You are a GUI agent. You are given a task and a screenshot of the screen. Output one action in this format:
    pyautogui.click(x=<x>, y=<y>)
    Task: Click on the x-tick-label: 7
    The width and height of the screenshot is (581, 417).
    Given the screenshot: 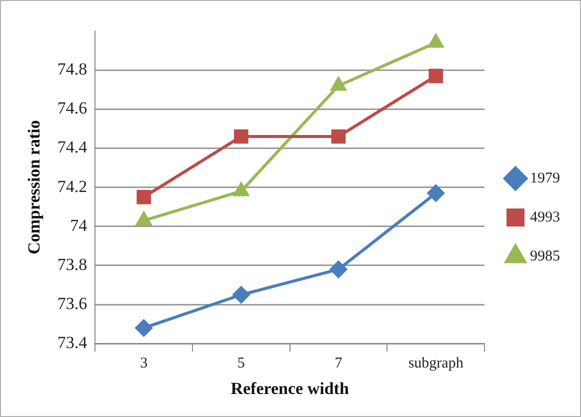 What is the action you would take?
    pyautogui.click(x=338, y=364)
    